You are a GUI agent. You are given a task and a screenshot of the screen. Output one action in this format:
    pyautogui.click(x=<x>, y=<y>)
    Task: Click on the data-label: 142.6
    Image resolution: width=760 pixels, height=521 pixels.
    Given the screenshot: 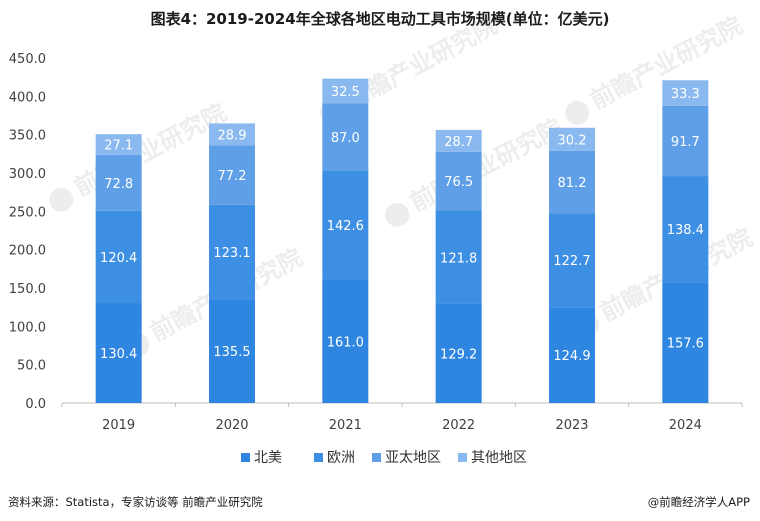 What is the action you would take?
    pyautogui.click(x=345, y=226)
    